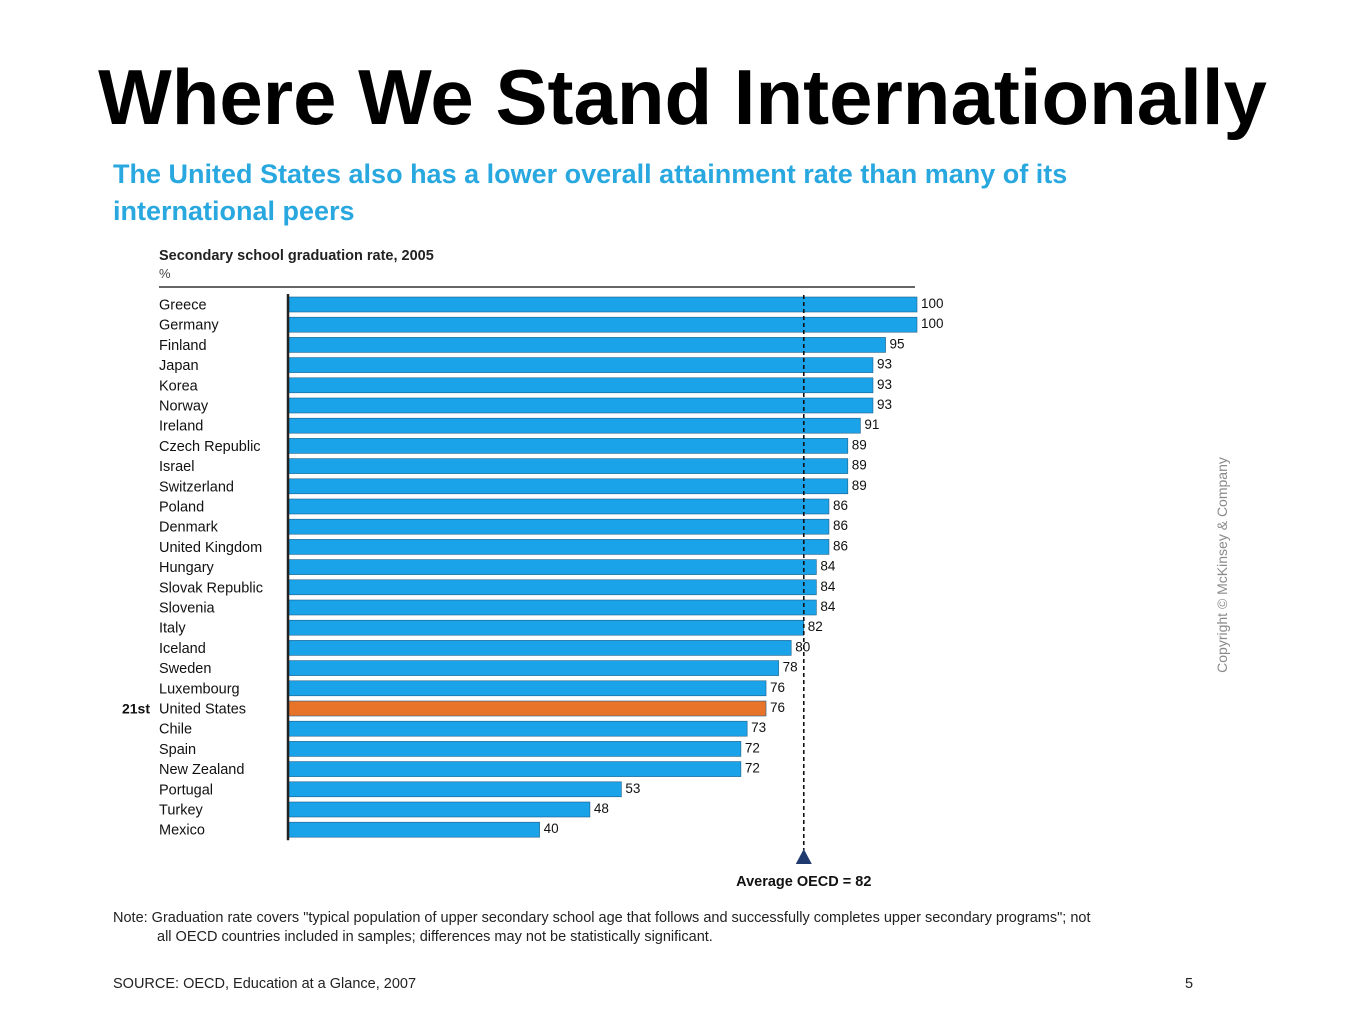 This screenshot has width=1365, height=1024. Describe the element at coordinates (558, 526) in the screenshot. I see `bar-denmark` at that location.